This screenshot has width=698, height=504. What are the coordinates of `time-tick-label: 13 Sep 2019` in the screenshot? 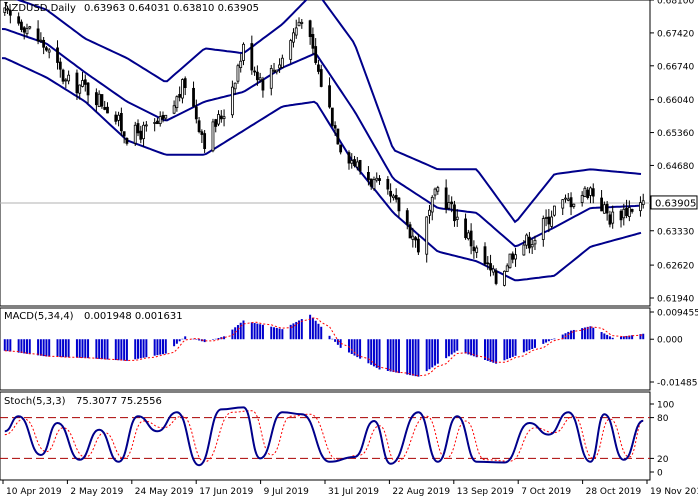 It's located at (485, 492).